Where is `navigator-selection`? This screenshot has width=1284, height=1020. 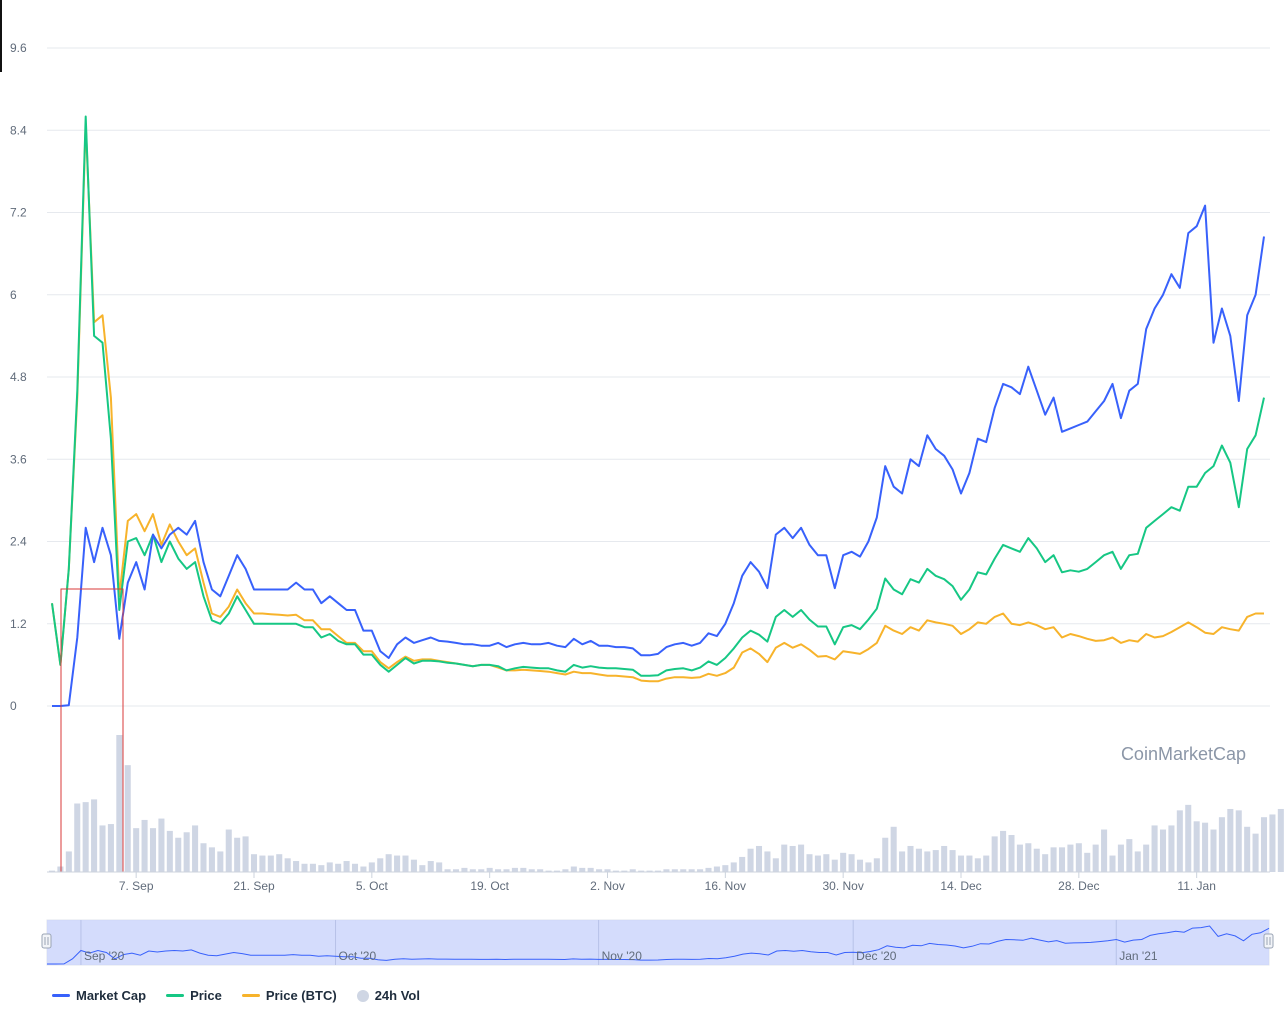
navigator-selection is located at coordinates (658, 942).